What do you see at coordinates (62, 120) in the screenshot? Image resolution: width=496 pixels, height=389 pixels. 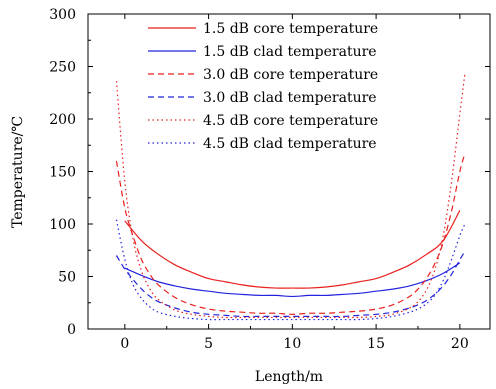 I see `y-tick-label: 200` at bounding box center [62, 120].